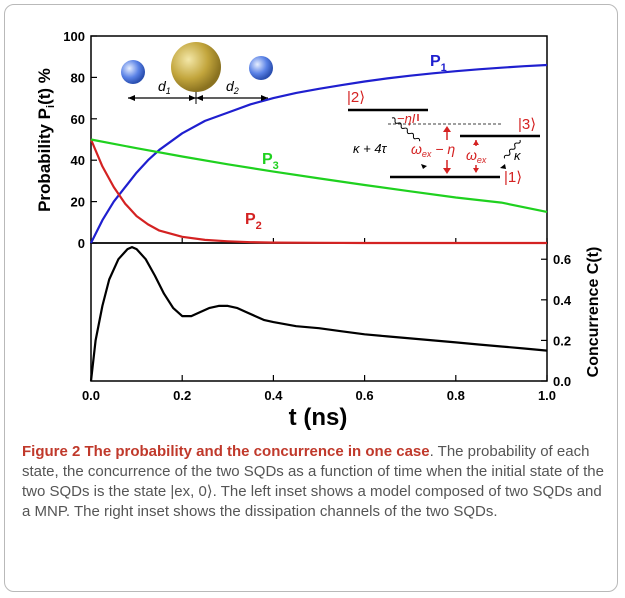  Describe the element at coordinates (562, 259) in the screenshot. I see `bottom-y-tick-label: 0.6` at that location.